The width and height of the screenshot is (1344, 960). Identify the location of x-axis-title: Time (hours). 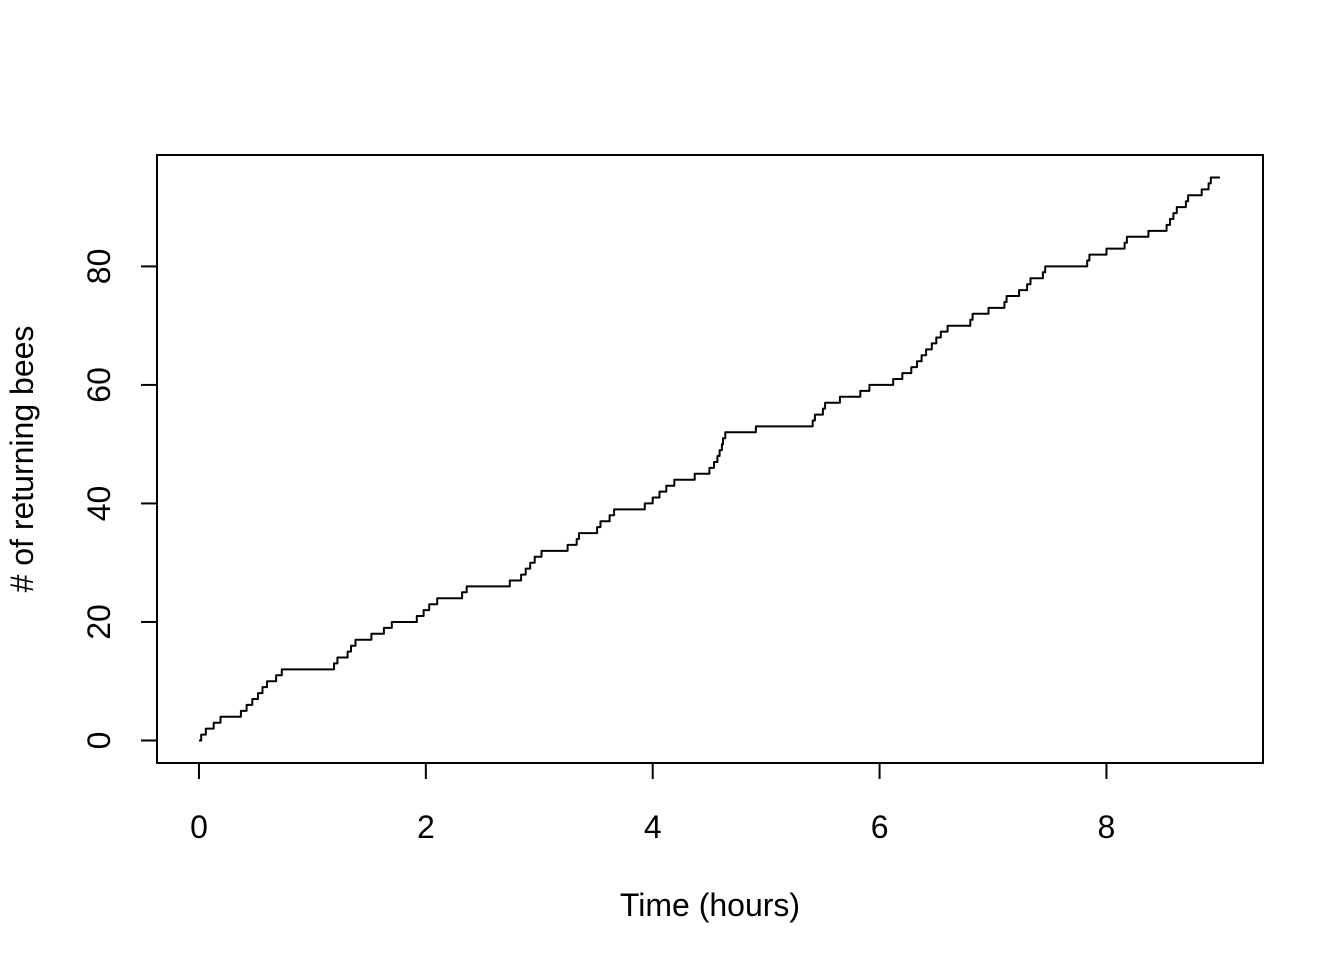
(710, 905).